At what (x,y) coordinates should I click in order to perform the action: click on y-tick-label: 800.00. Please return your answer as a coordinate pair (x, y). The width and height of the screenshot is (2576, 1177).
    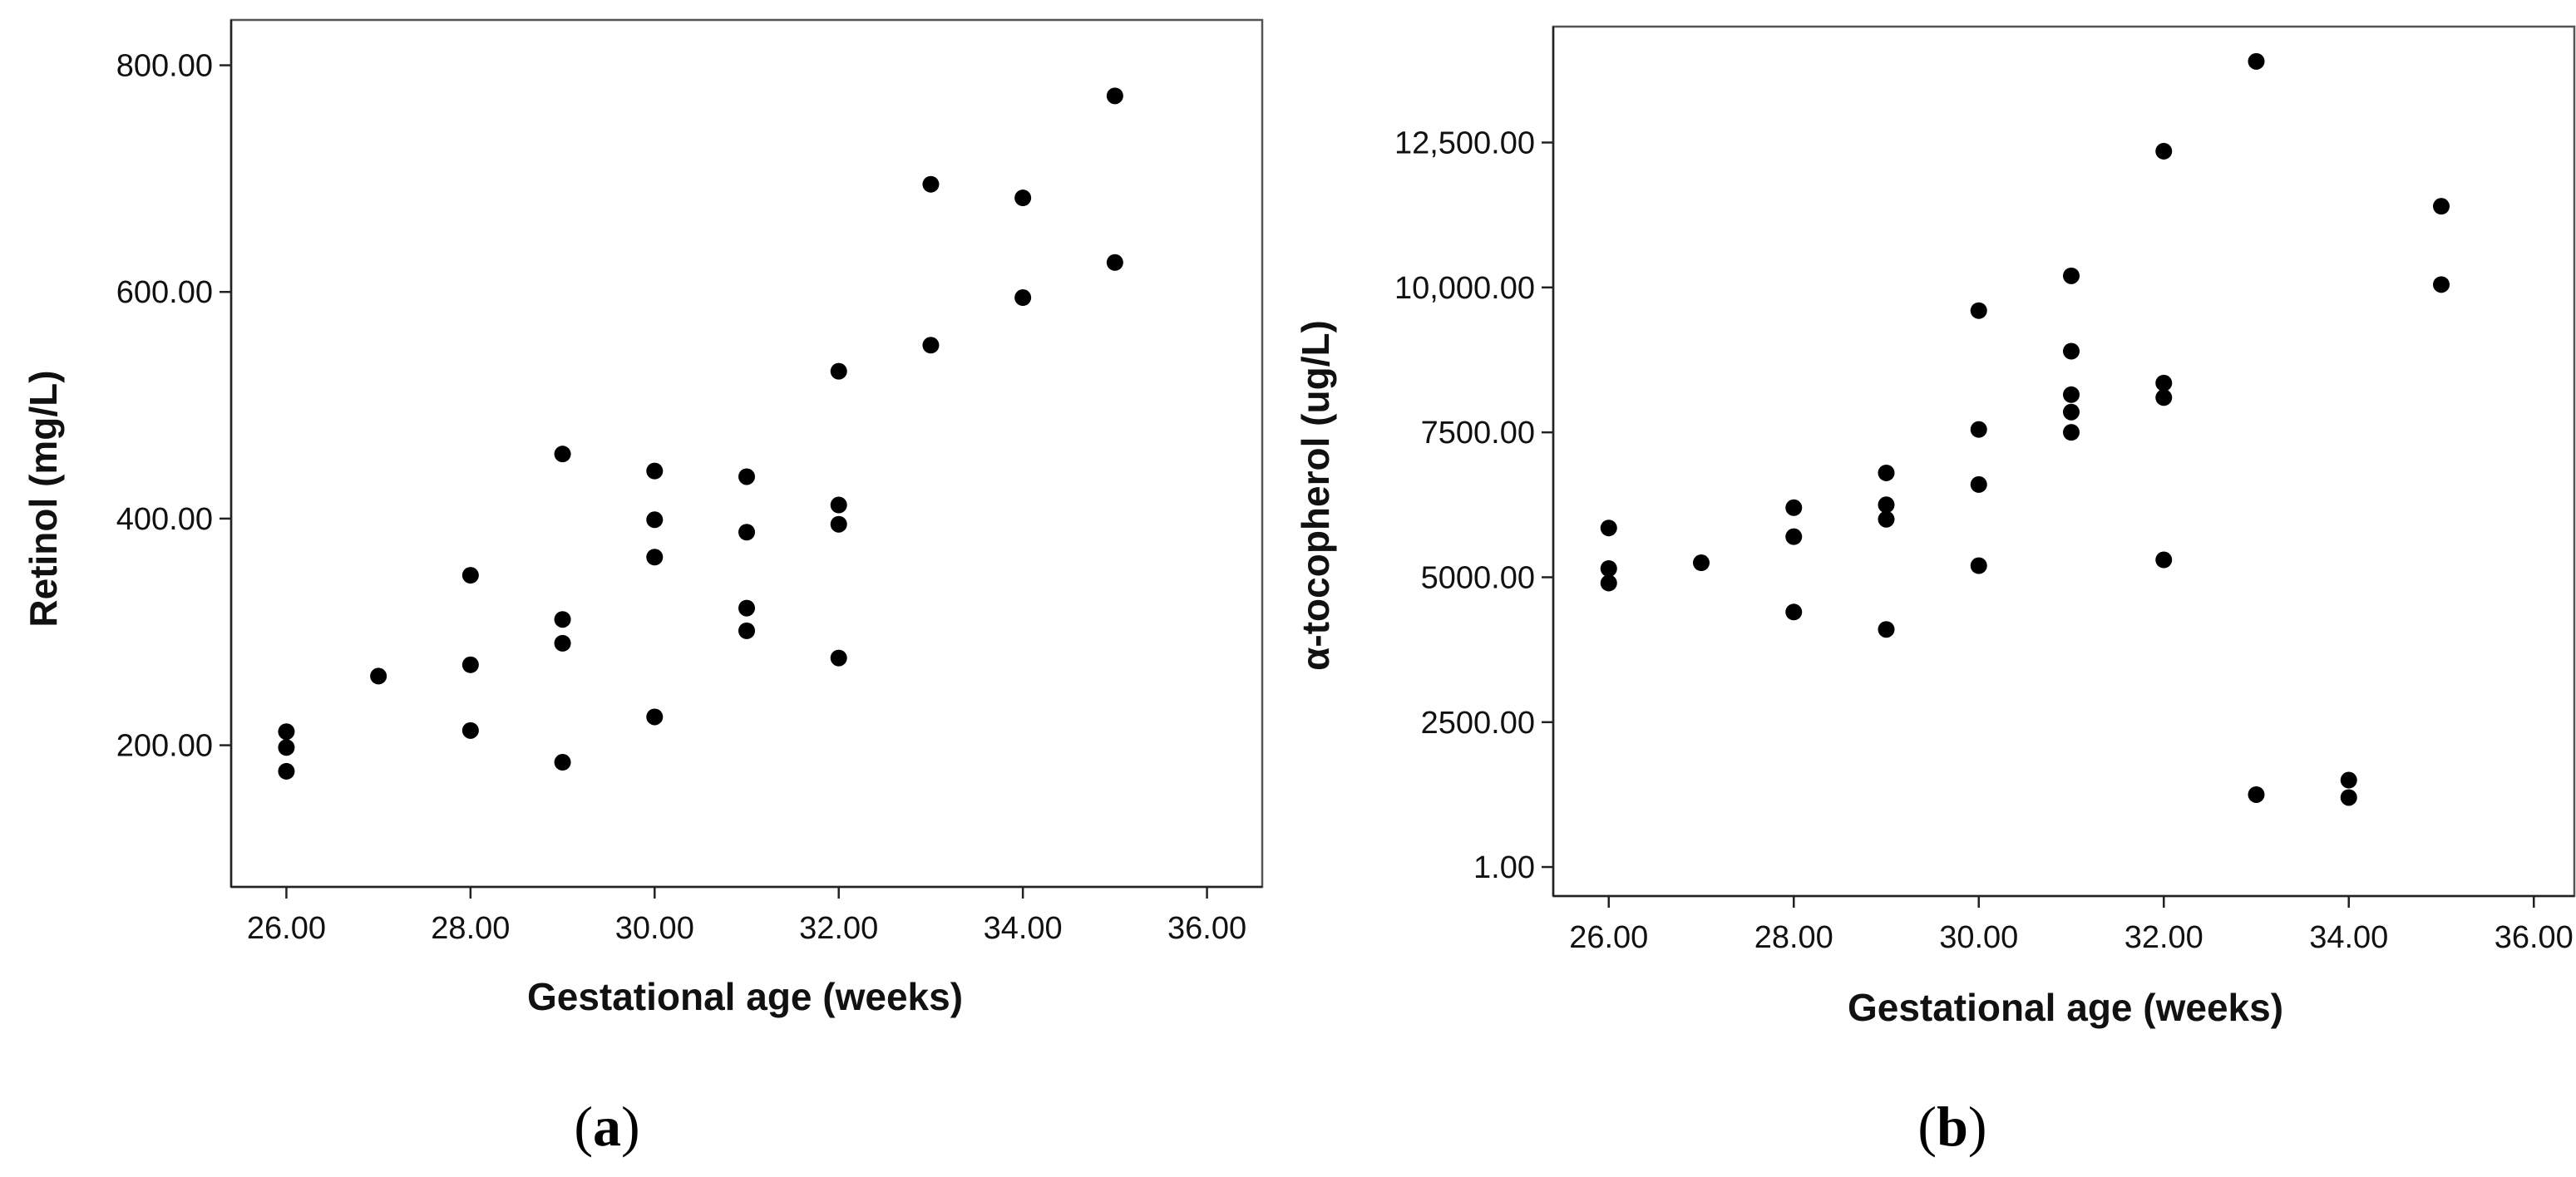
    Looking at the image, I should click on (164, 66).